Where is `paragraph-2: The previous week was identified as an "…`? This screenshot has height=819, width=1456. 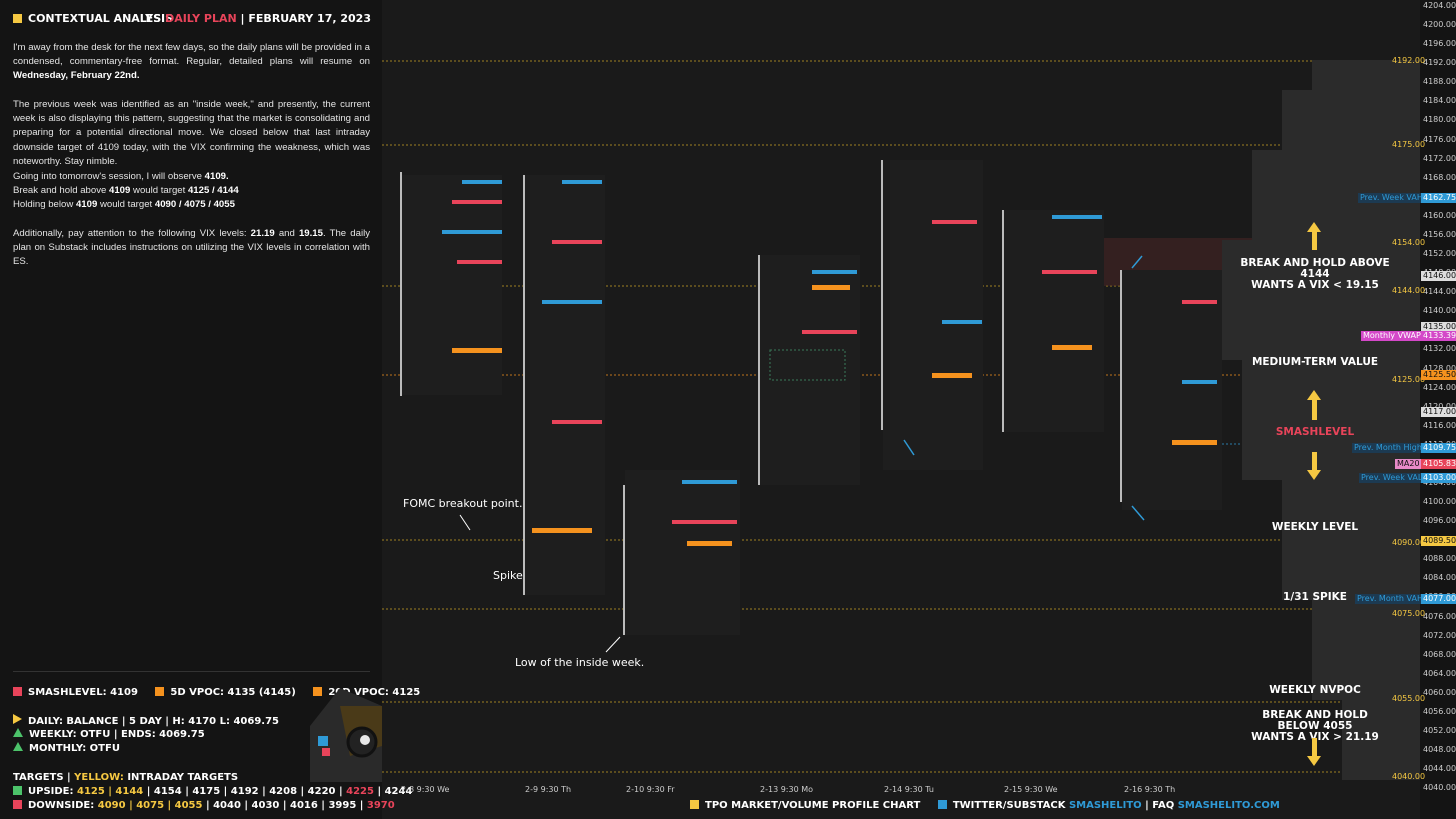
paragraph-2: The previous week was identified as an "… is located at coordinates (191, 133).